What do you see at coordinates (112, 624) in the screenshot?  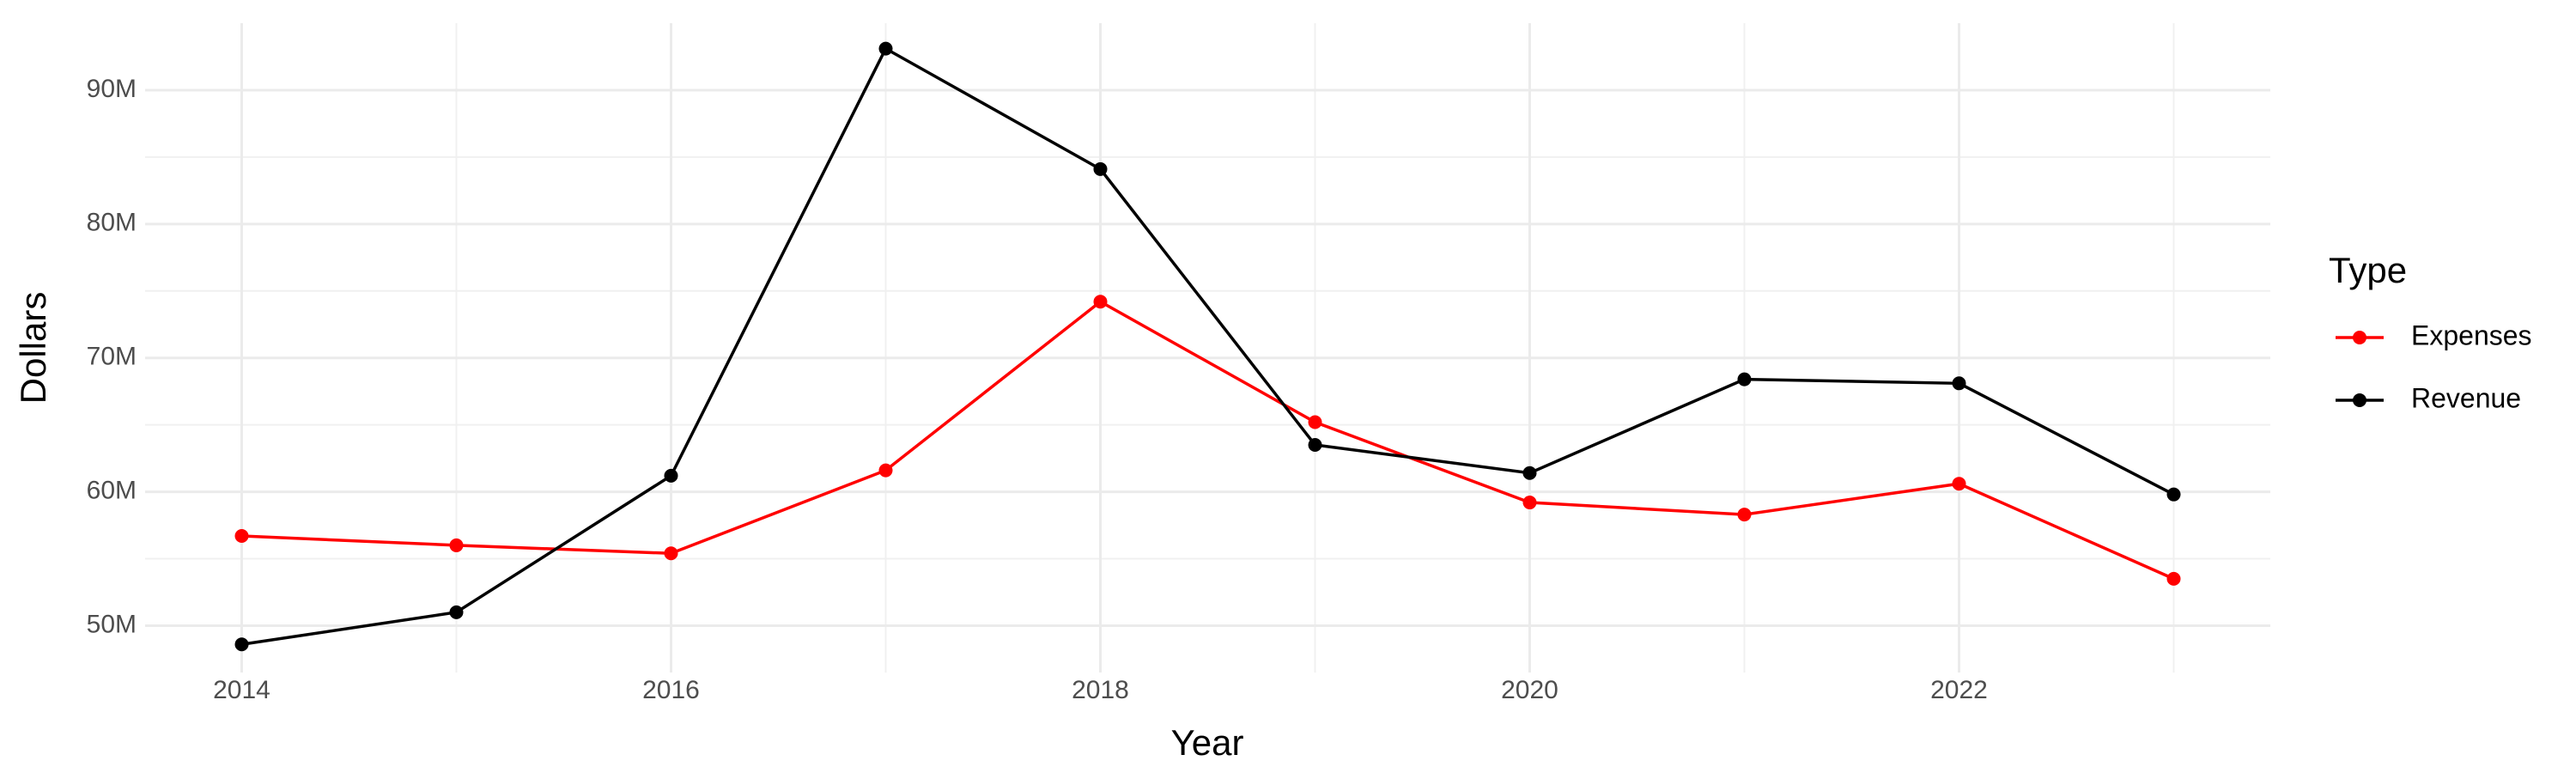 I see `y-tick-label: 50M` at bounding box center [112, 624].